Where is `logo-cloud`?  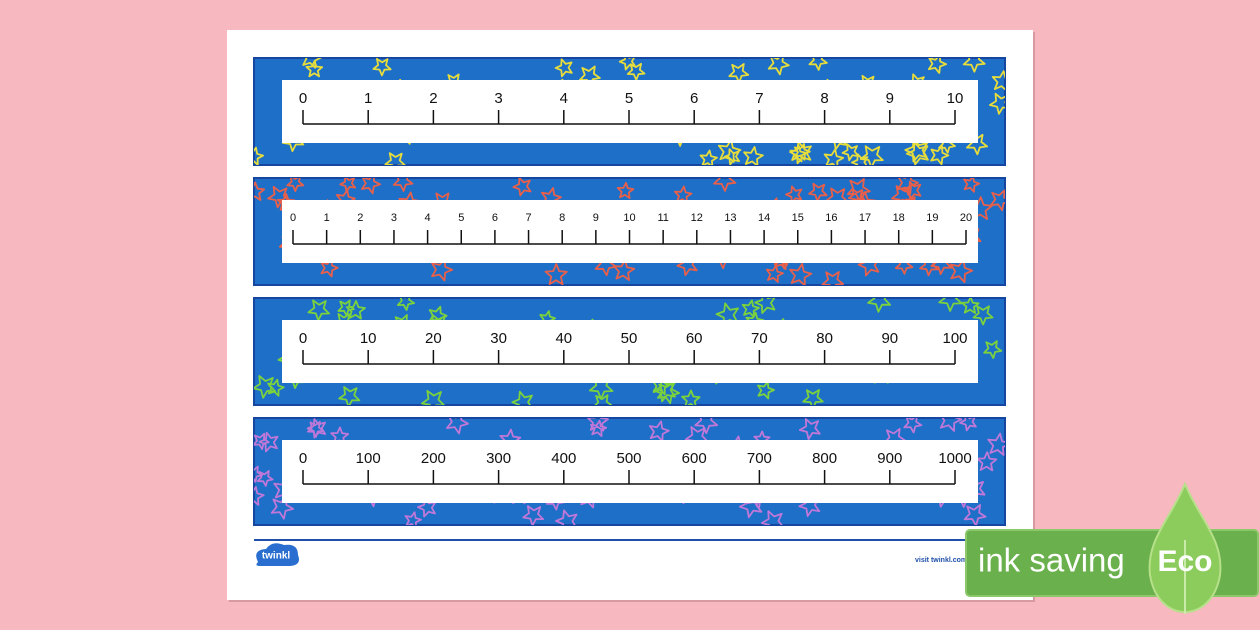 logo-cloud is located at coordinates (277, 554).